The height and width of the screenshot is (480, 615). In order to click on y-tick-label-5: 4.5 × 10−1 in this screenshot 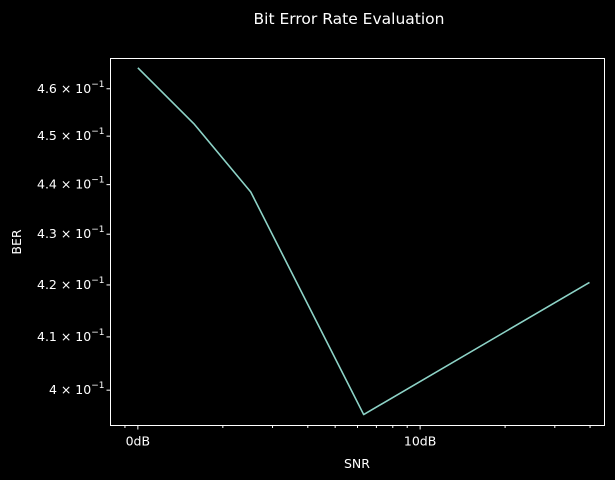, I will do `click(71, 135)`.